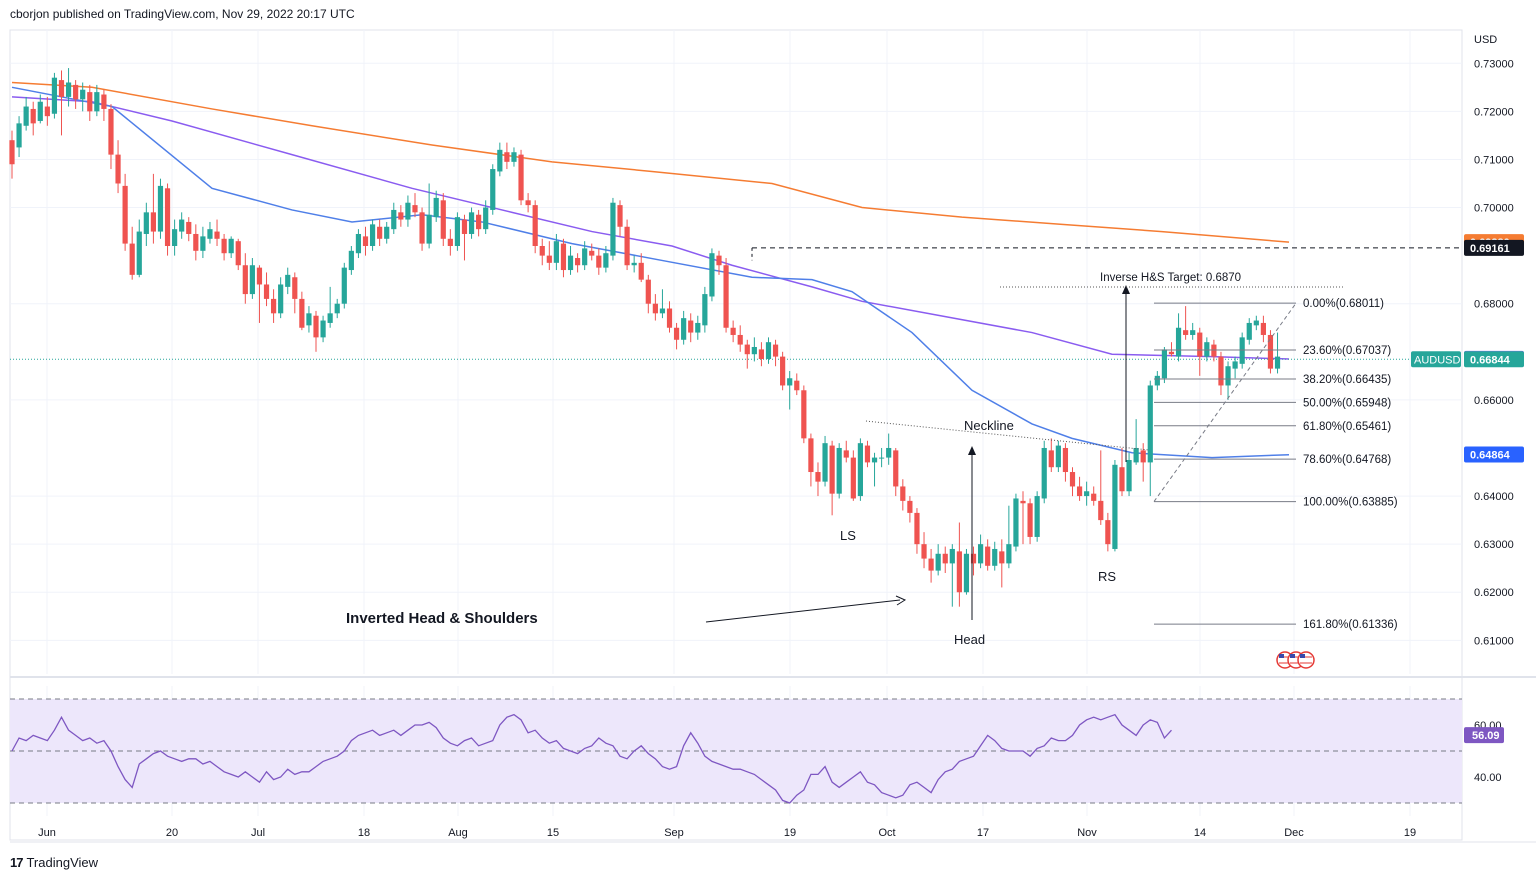  Describe the element at coordinates (591, 758) in the screenshot. I see `rsi-line` at that location.